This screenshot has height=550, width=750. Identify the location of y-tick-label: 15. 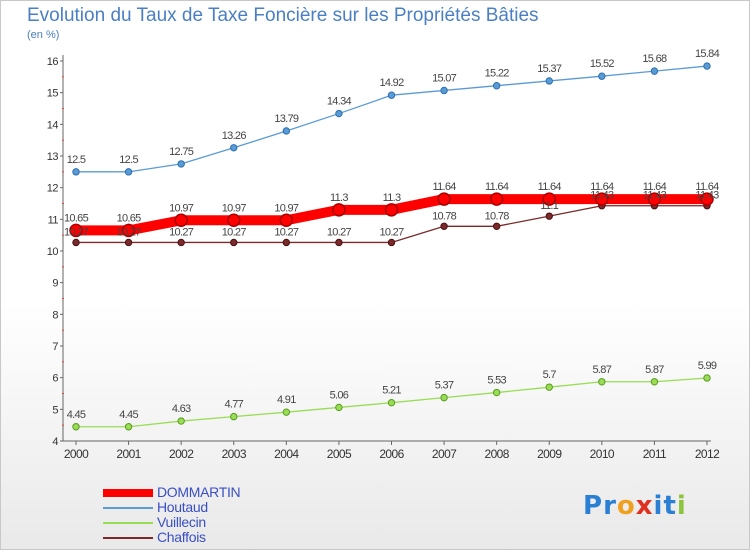
(53, 94).